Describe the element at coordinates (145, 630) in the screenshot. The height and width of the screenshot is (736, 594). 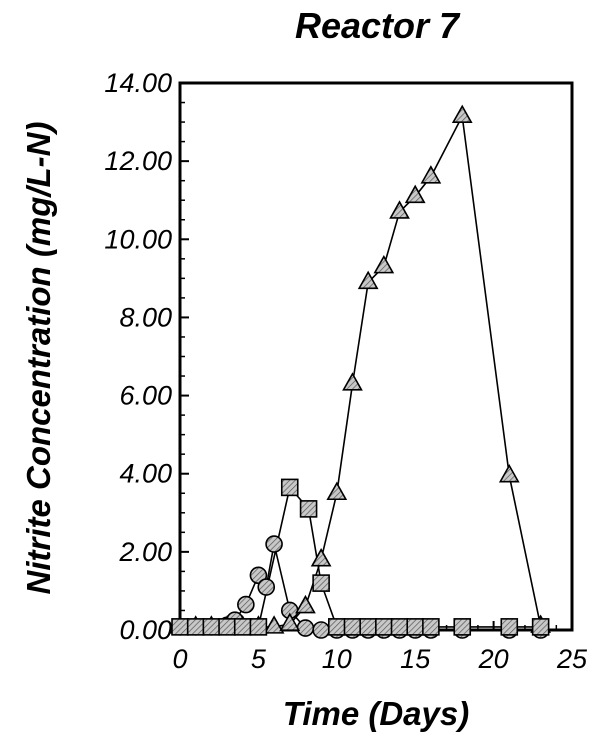
I see `y-tick-label: 0.00` at that location.